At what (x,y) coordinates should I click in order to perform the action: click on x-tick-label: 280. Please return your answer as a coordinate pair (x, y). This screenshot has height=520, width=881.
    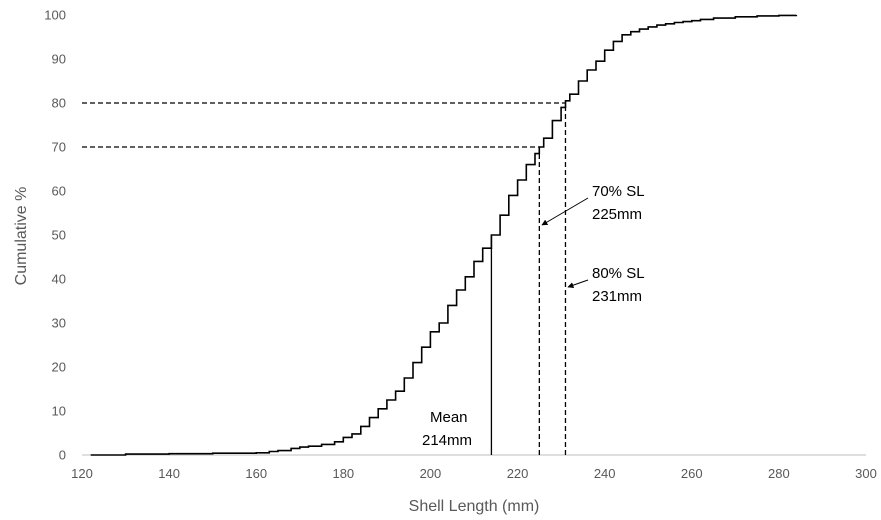
    Looking at the image, I should click on (779, 473).